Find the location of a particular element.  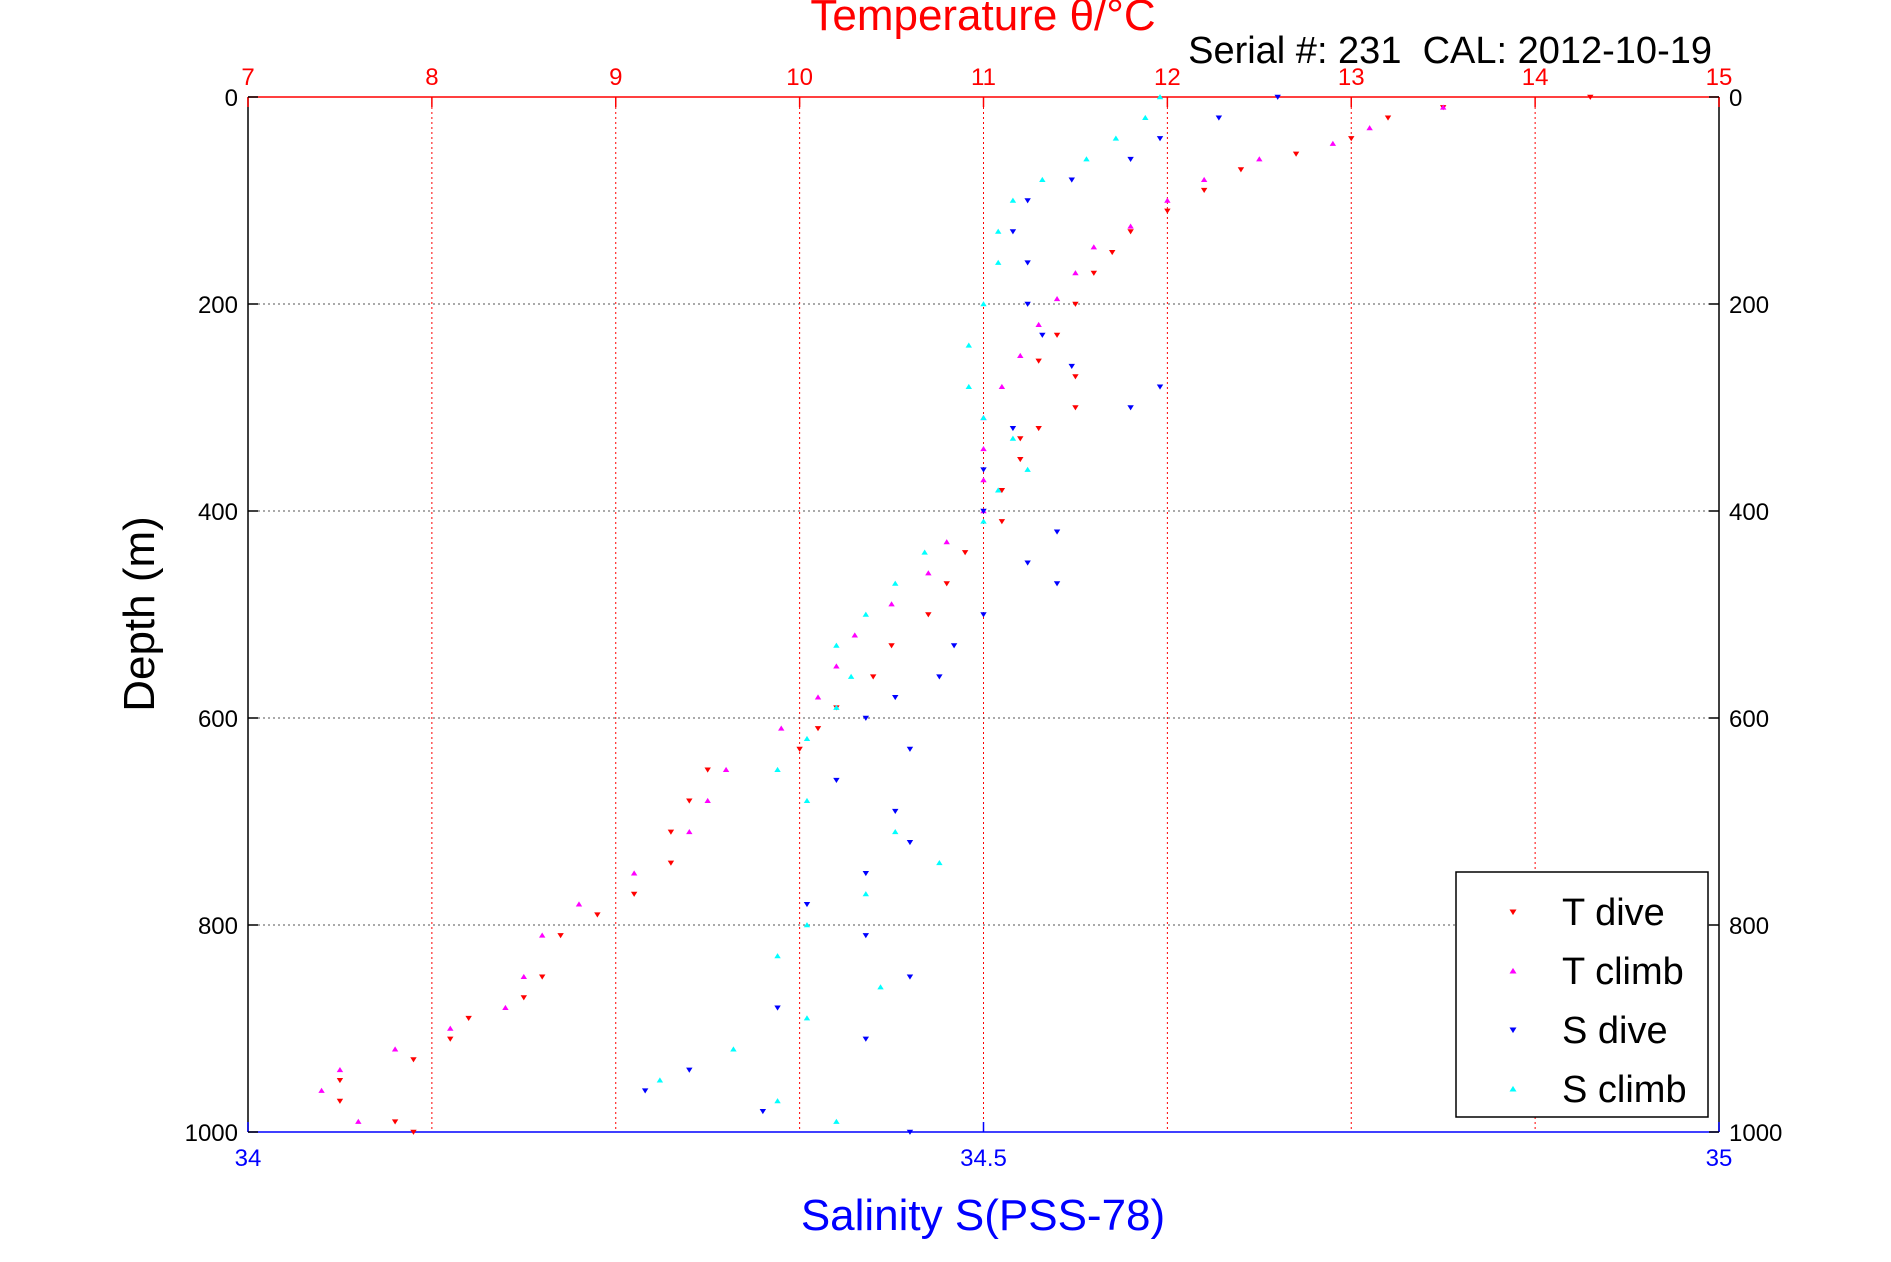

depth-tick-label: 400 is located at coordinates (1749, 512).